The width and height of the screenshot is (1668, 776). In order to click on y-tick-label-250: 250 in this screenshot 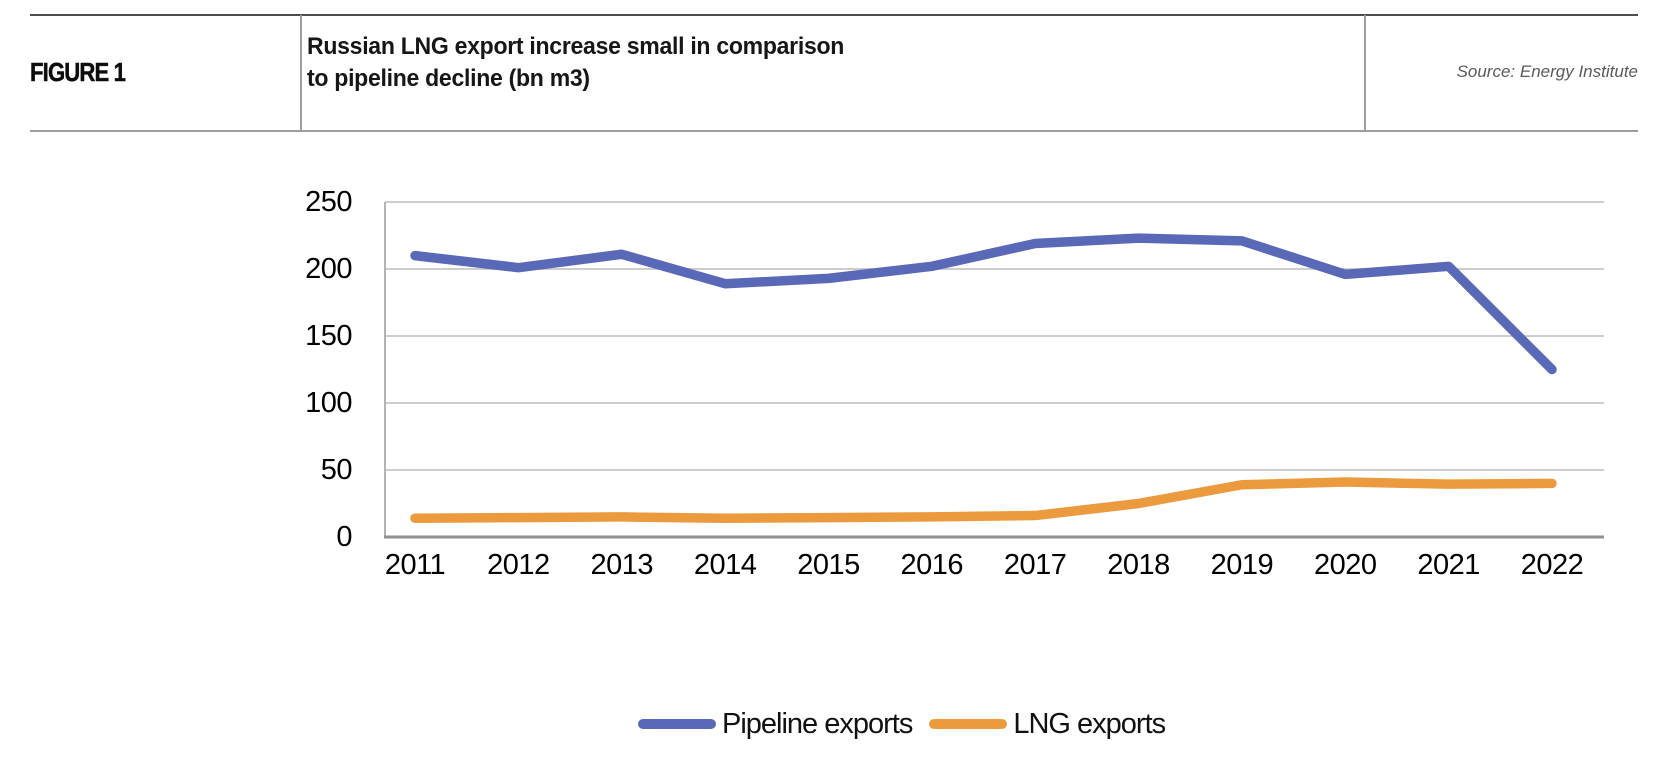, I will do `click(328, 202)`.